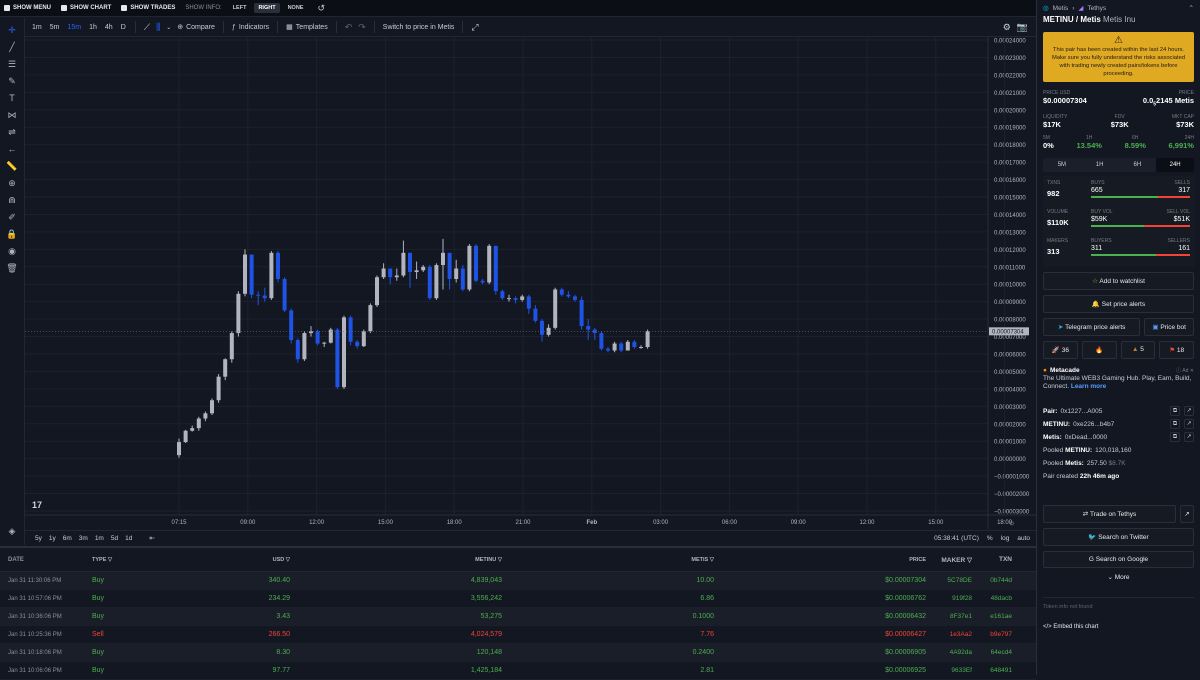 This screenshot has width=1200, height=680. Describe the element at coordinates (307, 27) in the screenshot. I see `templates-button: ▦ Templates` at that location.